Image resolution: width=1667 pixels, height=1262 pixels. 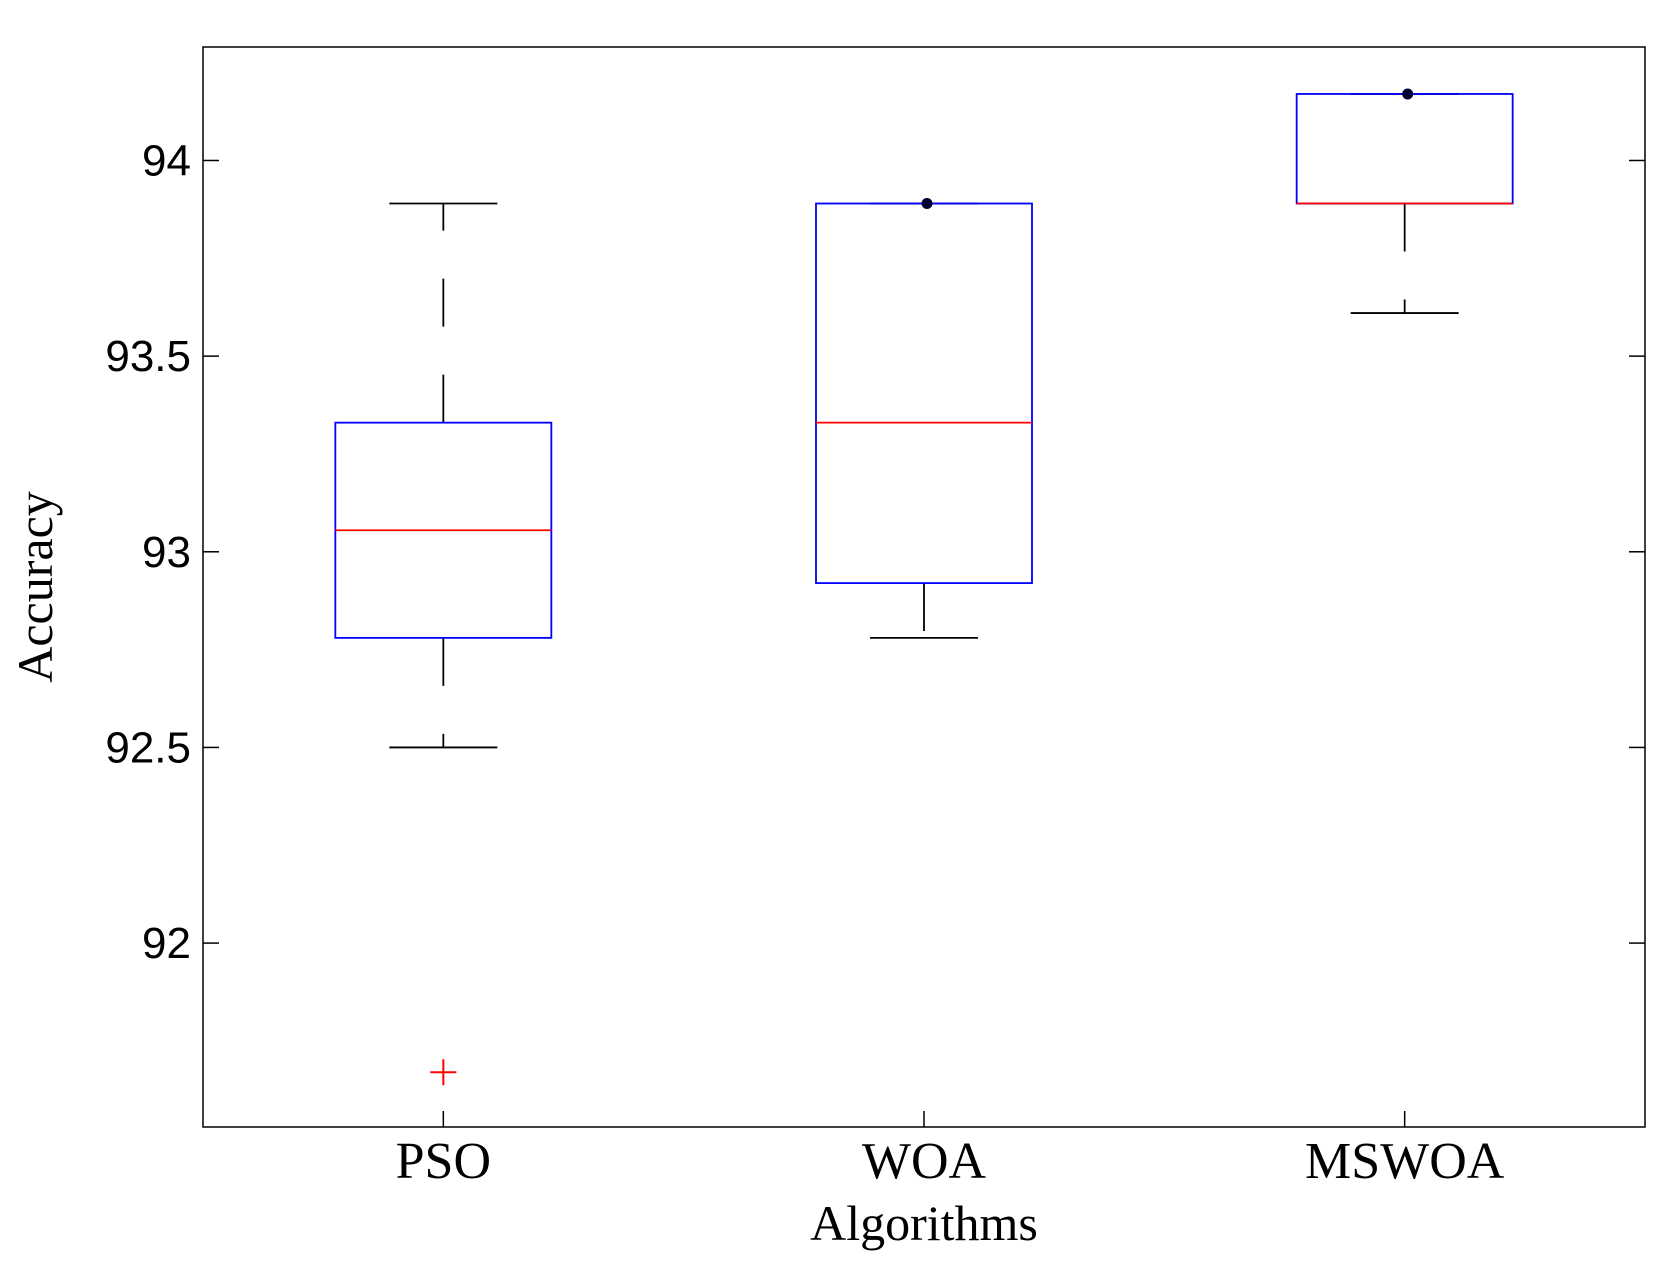 I want to click on x-axis: PSO WOA MSWOA, so click(x=950, y=1150).